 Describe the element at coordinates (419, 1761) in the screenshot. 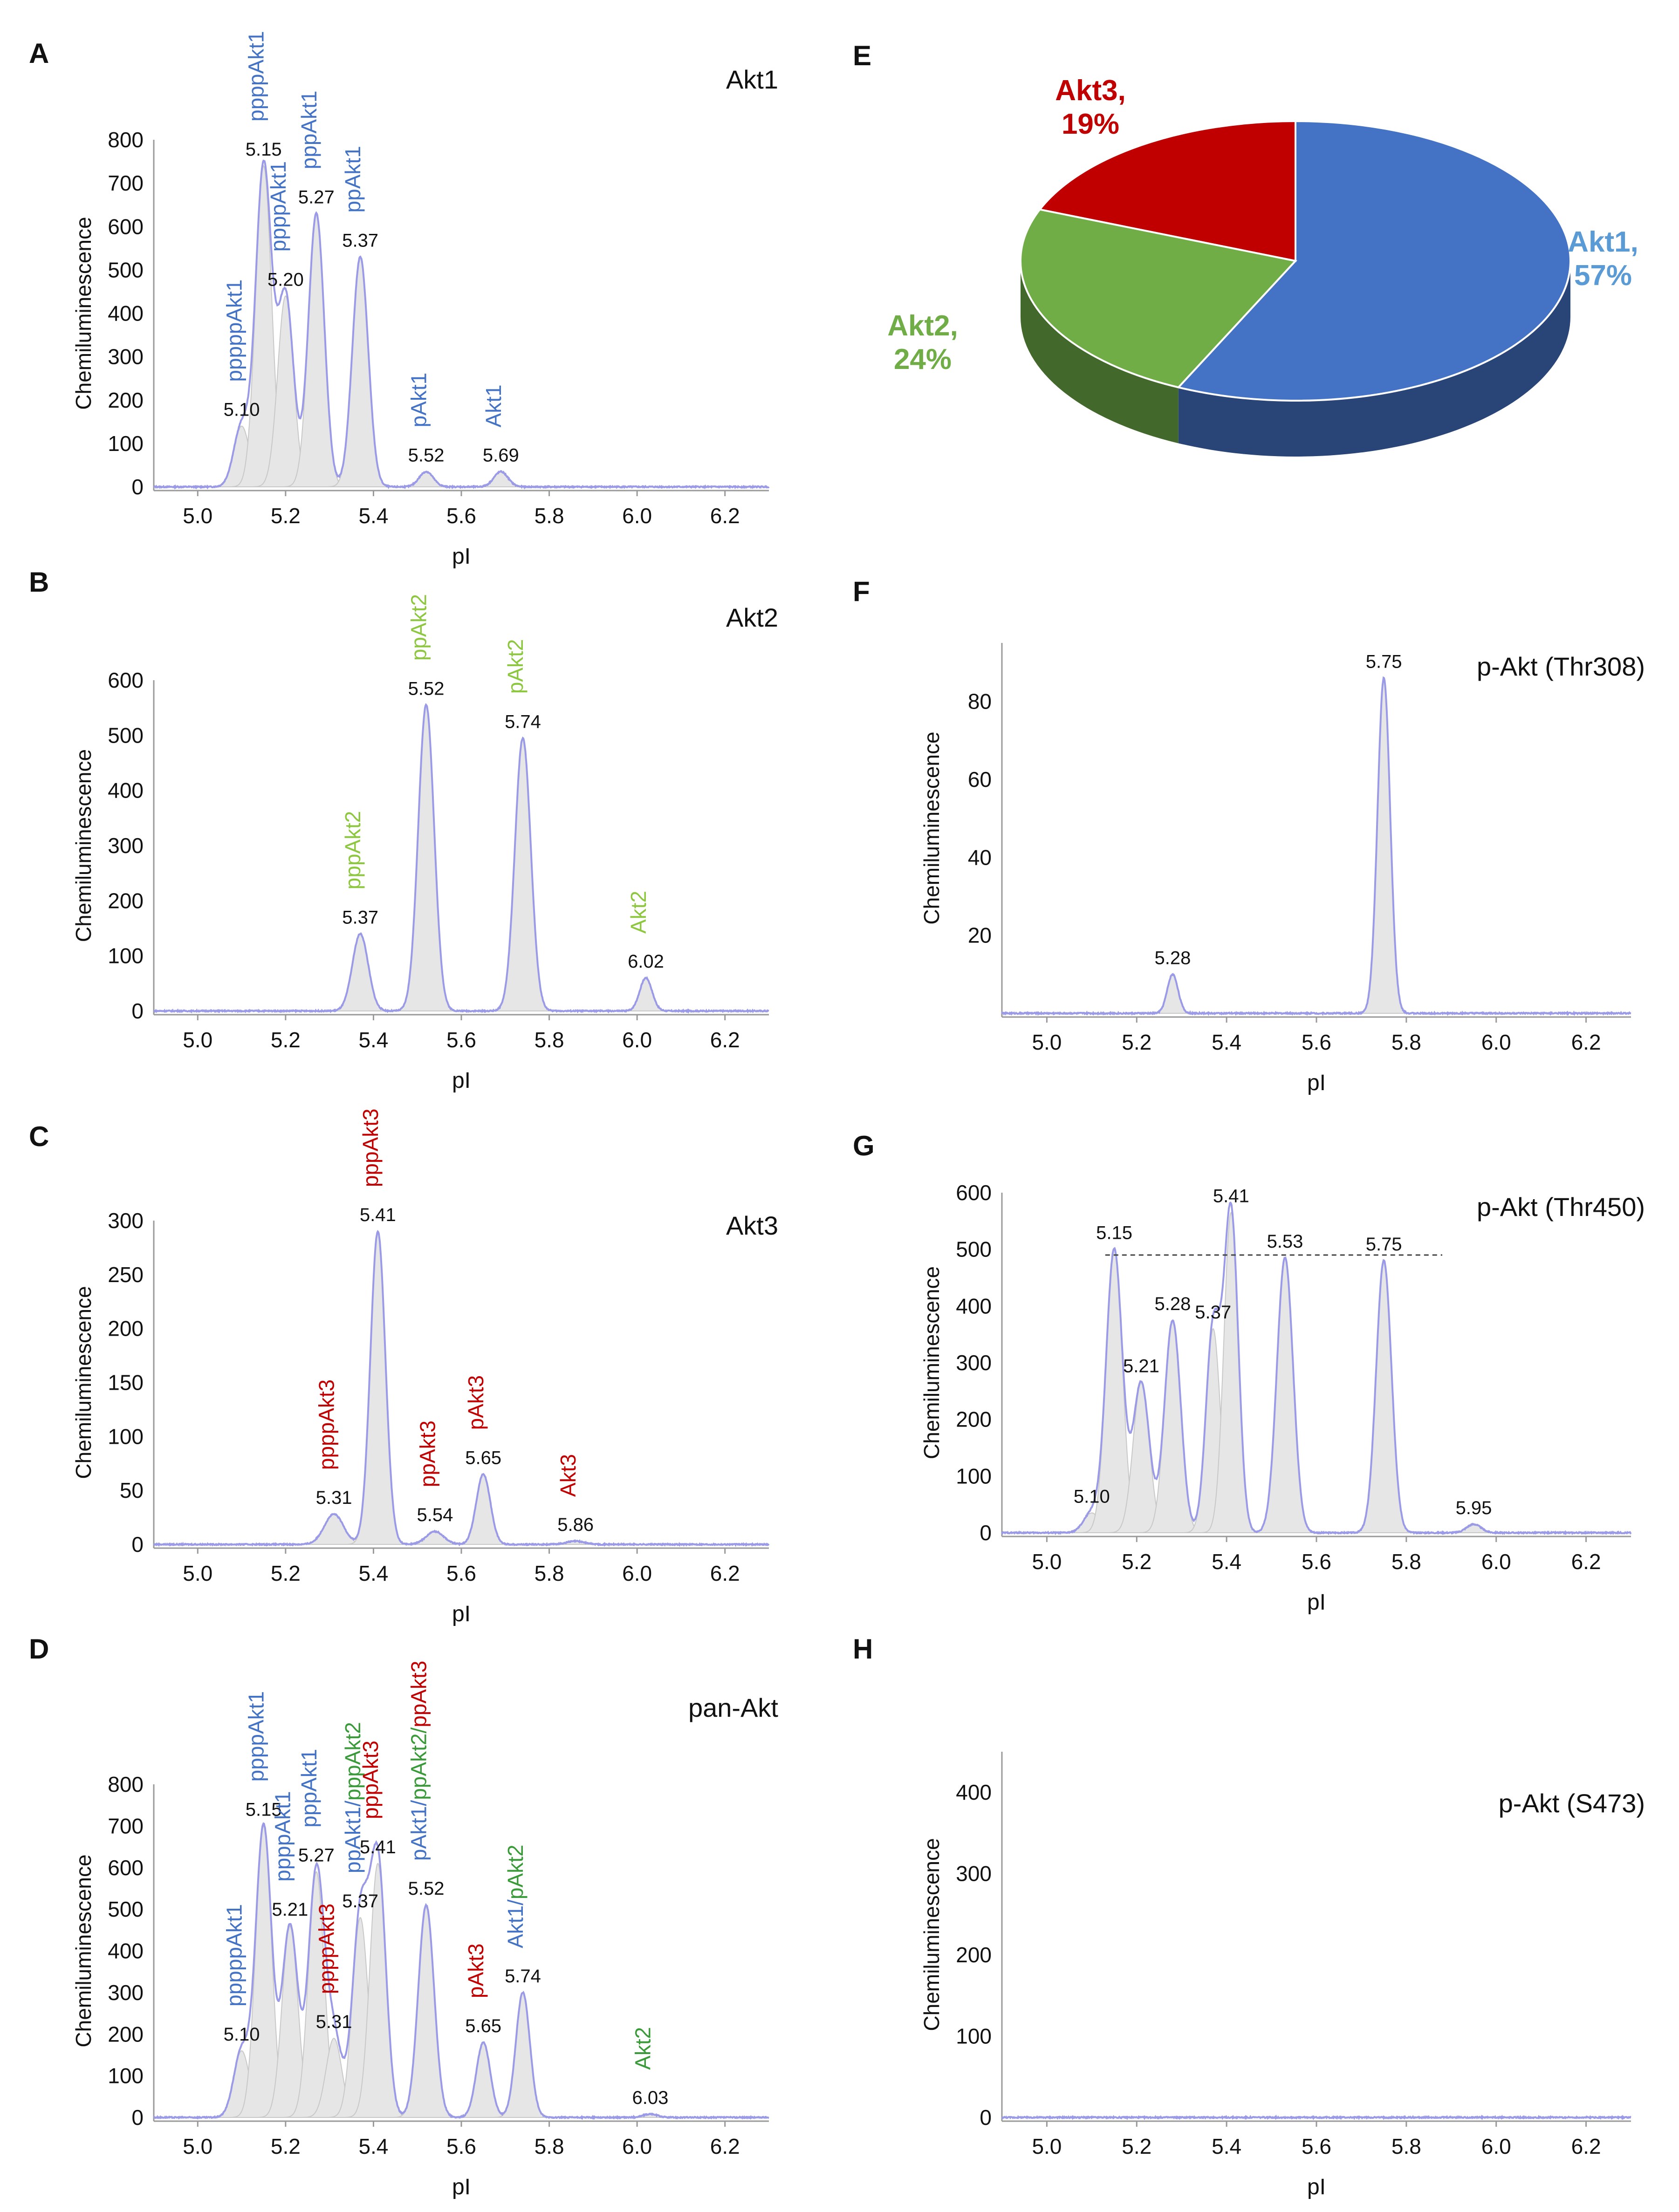

I see `peak-species-label: pAkt1/ppAkt2/ppAkt3` at that location.